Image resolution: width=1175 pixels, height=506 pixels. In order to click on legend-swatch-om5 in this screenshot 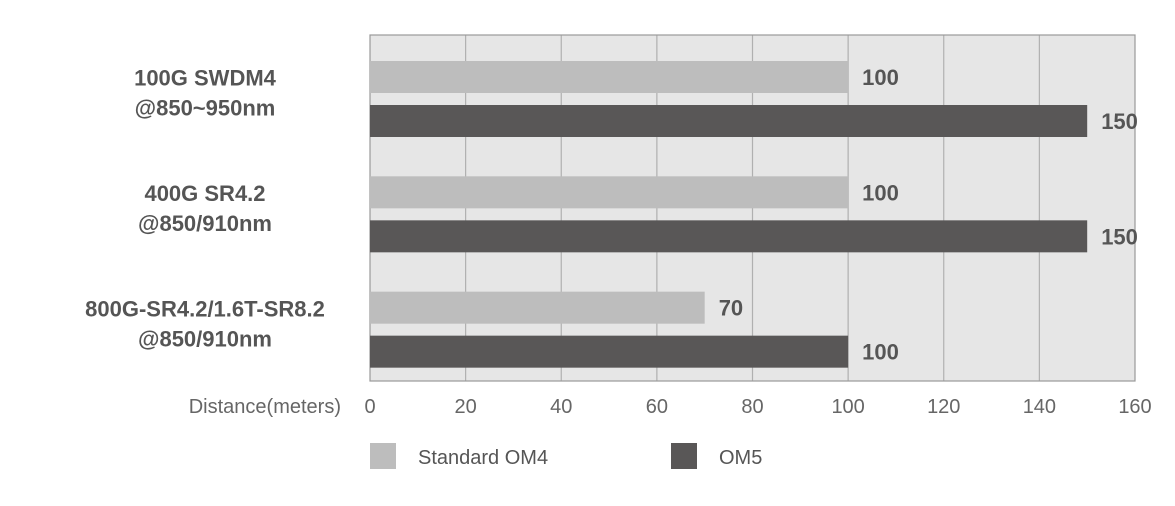, I will do `click(684, 456)`.